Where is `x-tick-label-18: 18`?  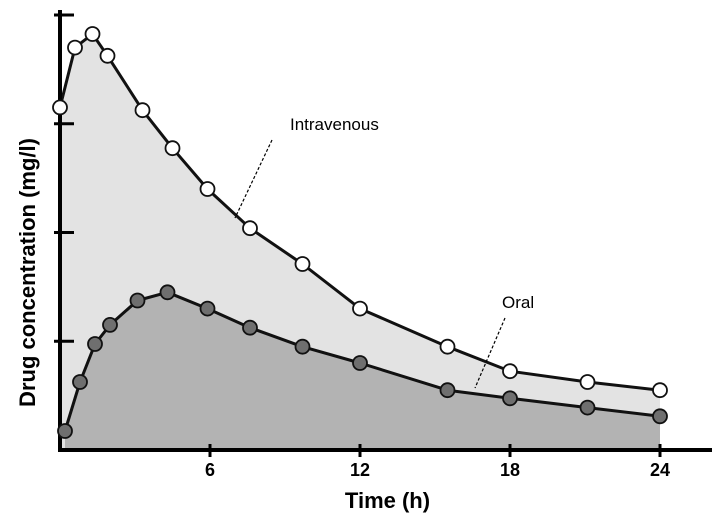
x-tick-label-18: 18 is located at coordinates (510, 470).